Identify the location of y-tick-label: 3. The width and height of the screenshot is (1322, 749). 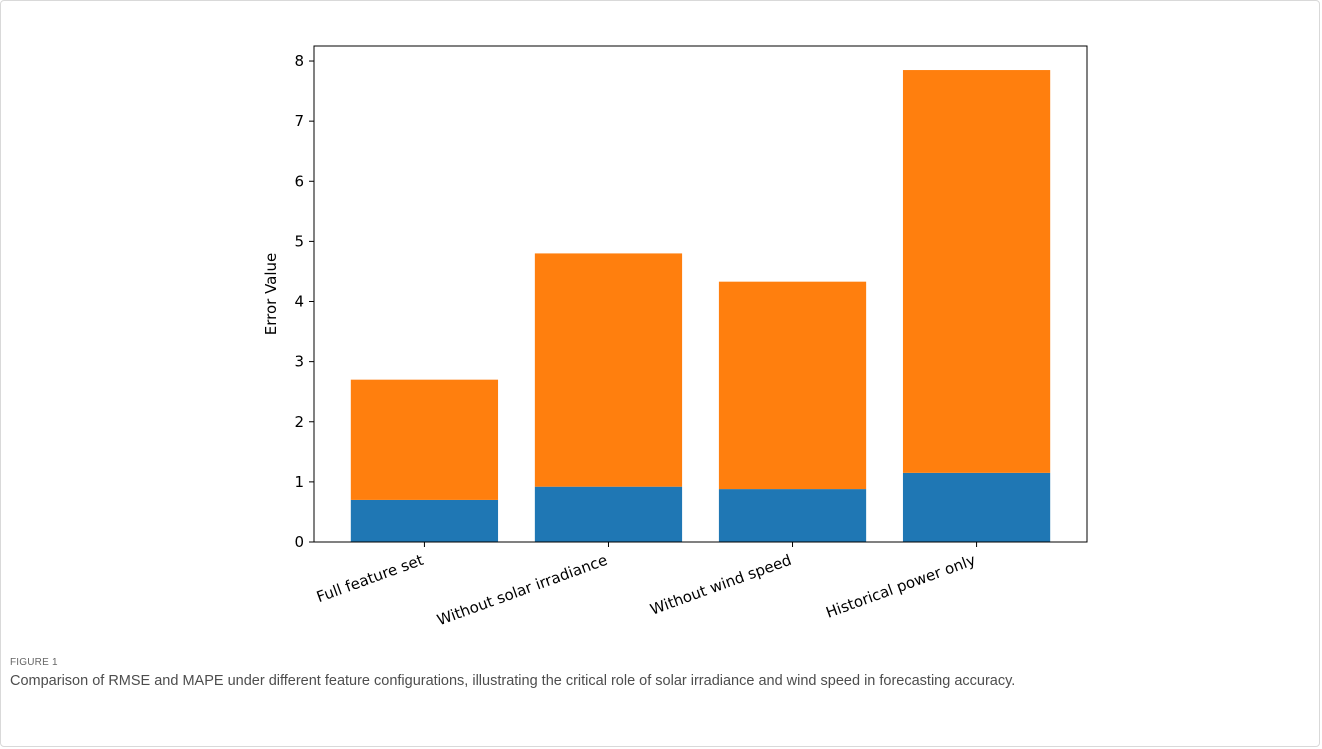
(299, 362).